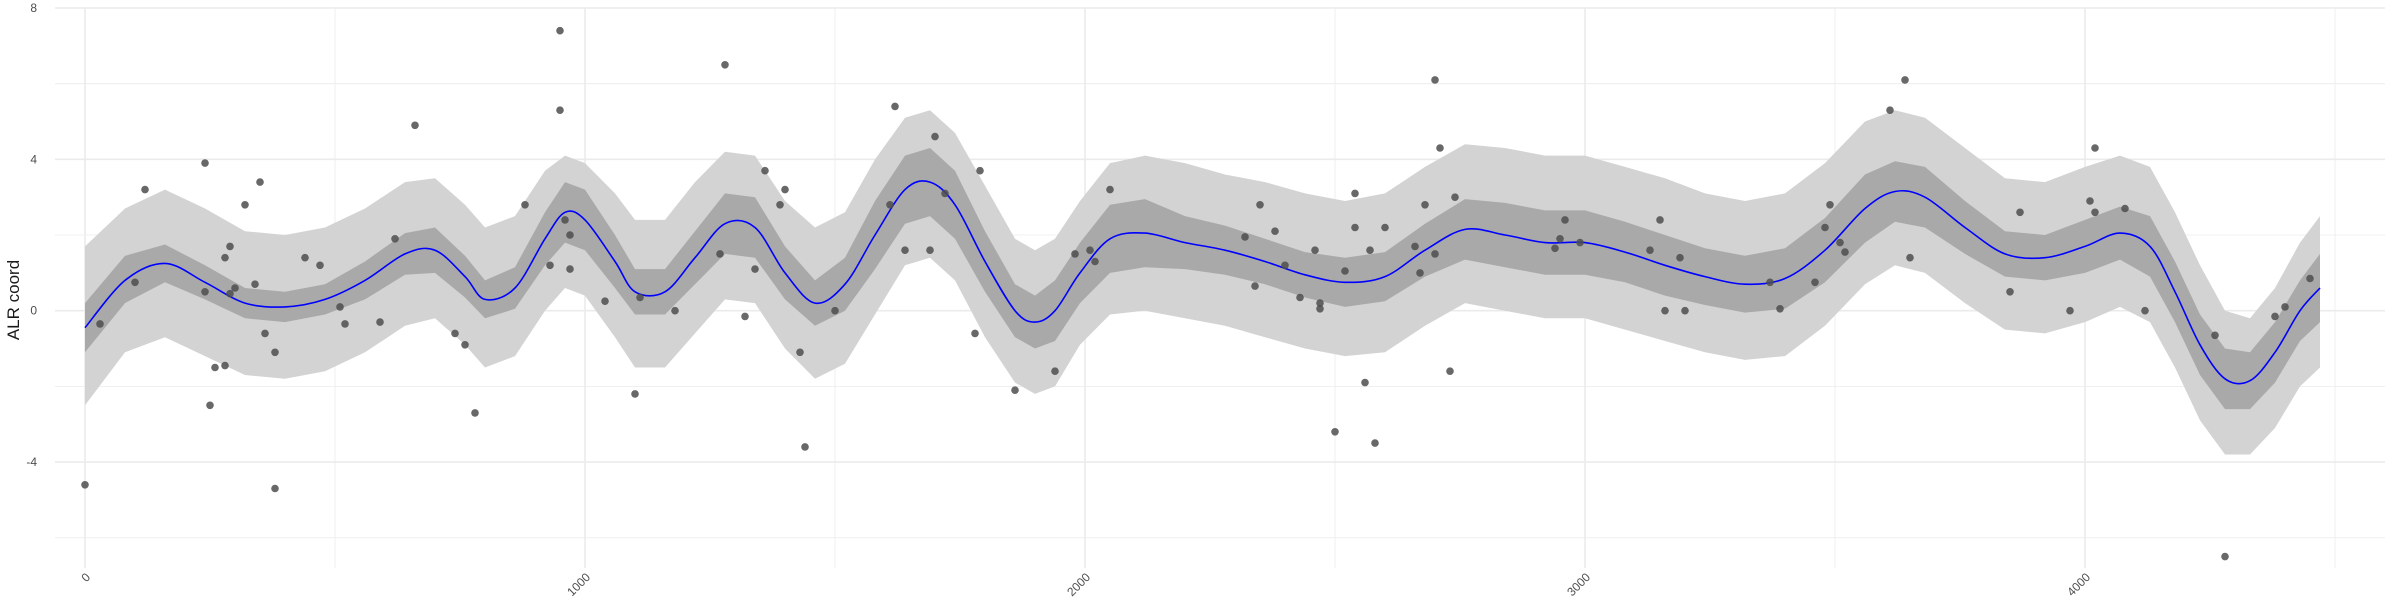 The width and height of the screenshot is (2400, 600). Describe the element at coordinates (1578, 584) in the screenshot. I see `x-tick-label: 3000` at that location.